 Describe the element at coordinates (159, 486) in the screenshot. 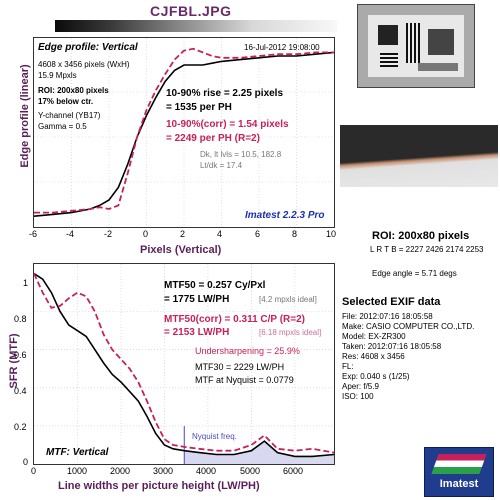

I see `mtf-xlabel: Line widths per picture height (LW/PH)` at that location.